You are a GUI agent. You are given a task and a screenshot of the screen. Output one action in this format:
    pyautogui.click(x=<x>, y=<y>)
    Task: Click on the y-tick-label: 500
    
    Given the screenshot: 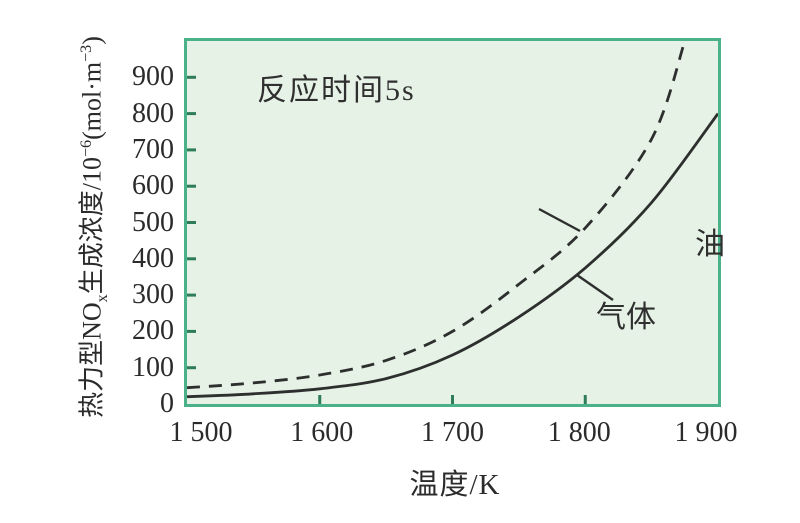 What is the action you would take?
    pyautogui.click(x=153, y=222)
    